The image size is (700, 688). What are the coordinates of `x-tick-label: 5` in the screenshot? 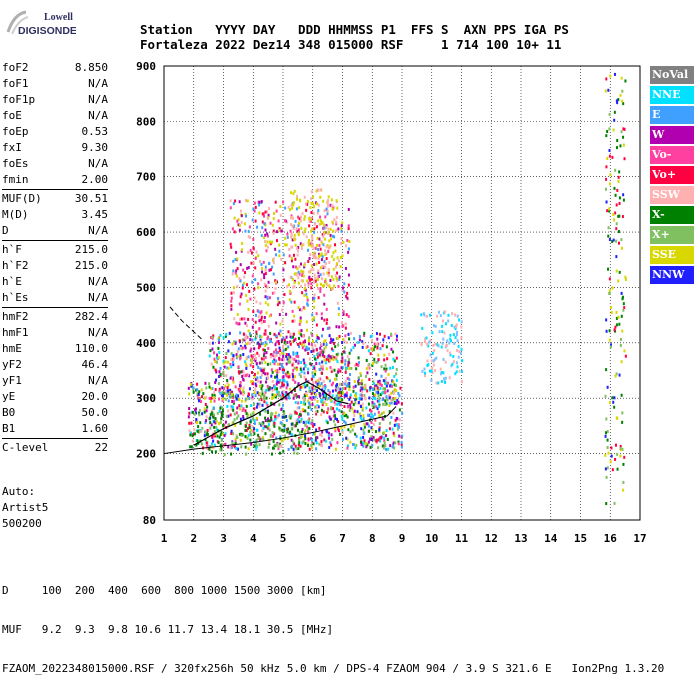 It's located at (283, 538).